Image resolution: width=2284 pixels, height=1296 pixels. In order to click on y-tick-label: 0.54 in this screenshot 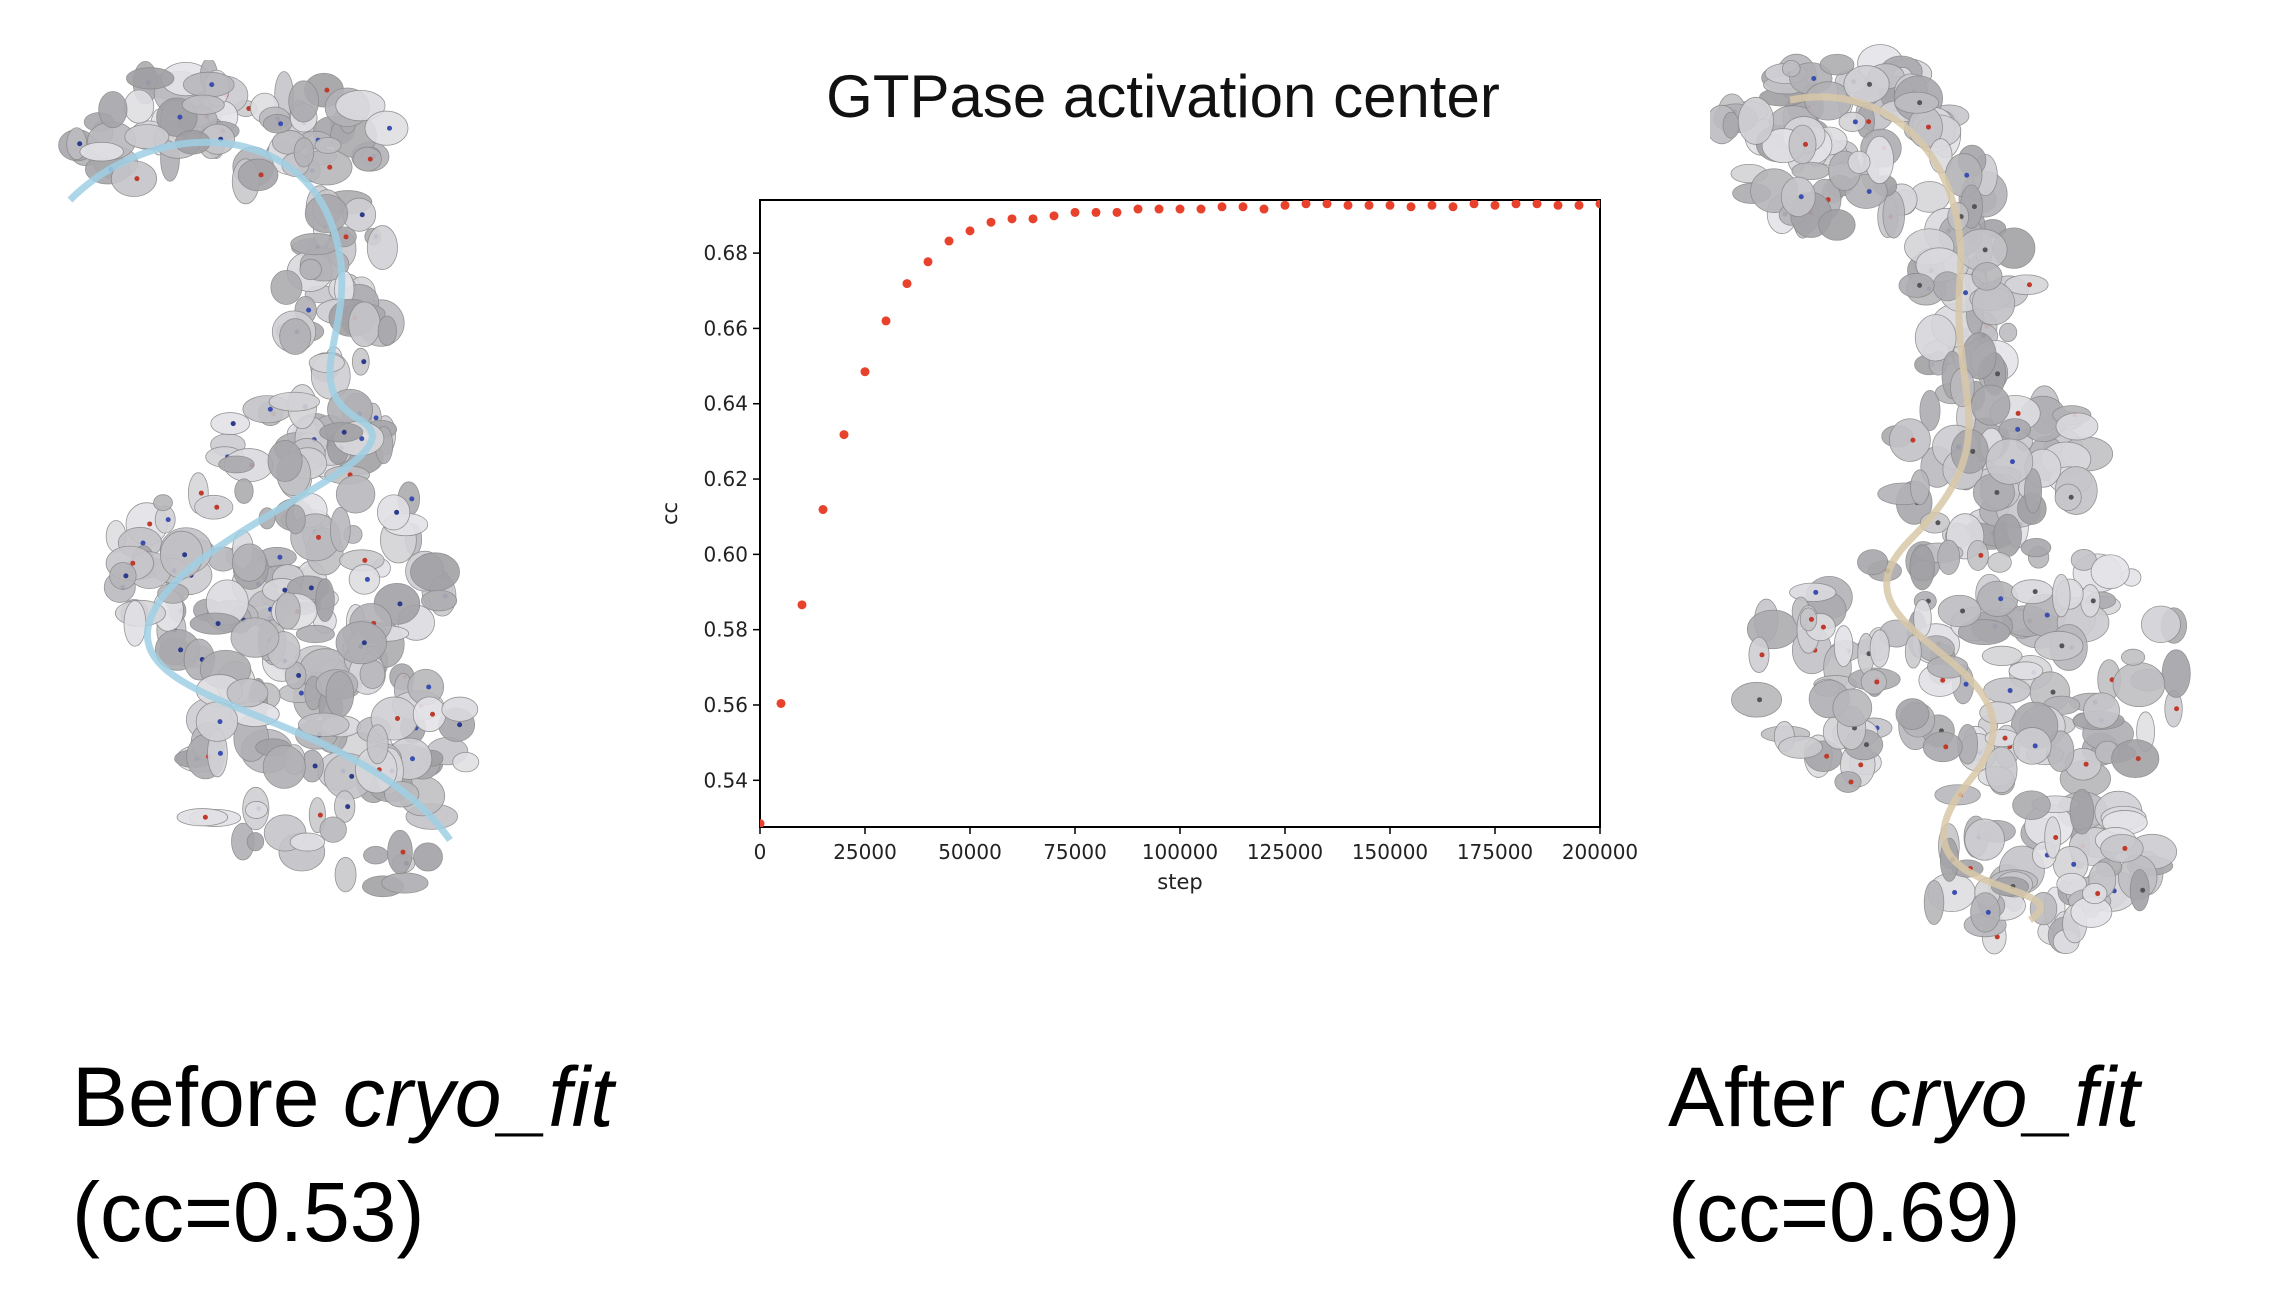, I will do `click(725, 780)`.